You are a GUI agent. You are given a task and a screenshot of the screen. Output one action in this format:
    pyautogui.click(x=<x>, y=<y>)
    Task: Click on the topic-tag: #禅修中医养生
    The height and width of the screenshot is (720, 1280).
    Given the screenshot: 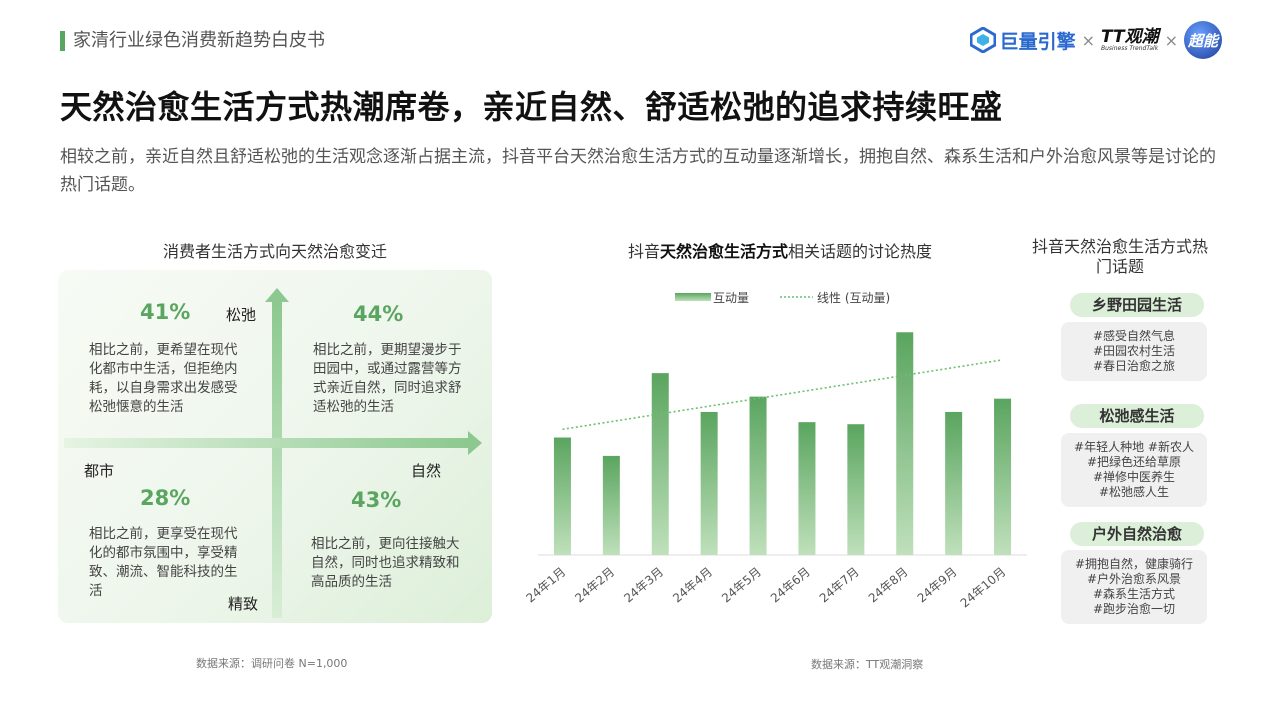 What is the action you would take?
    pyautogui.click(x=1134, y=477)
    